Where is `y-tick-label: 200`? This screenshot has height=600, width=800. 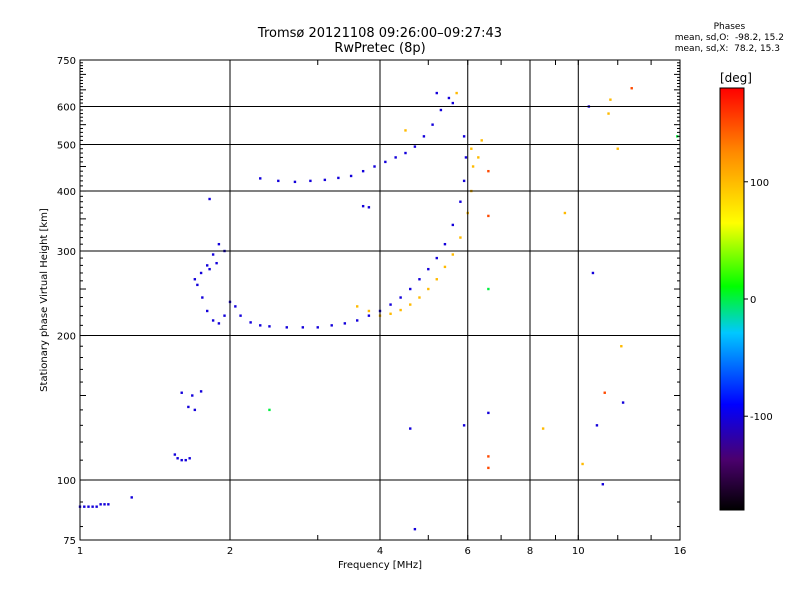
y-tick-label: 200 is located at coordinates (66, 337).